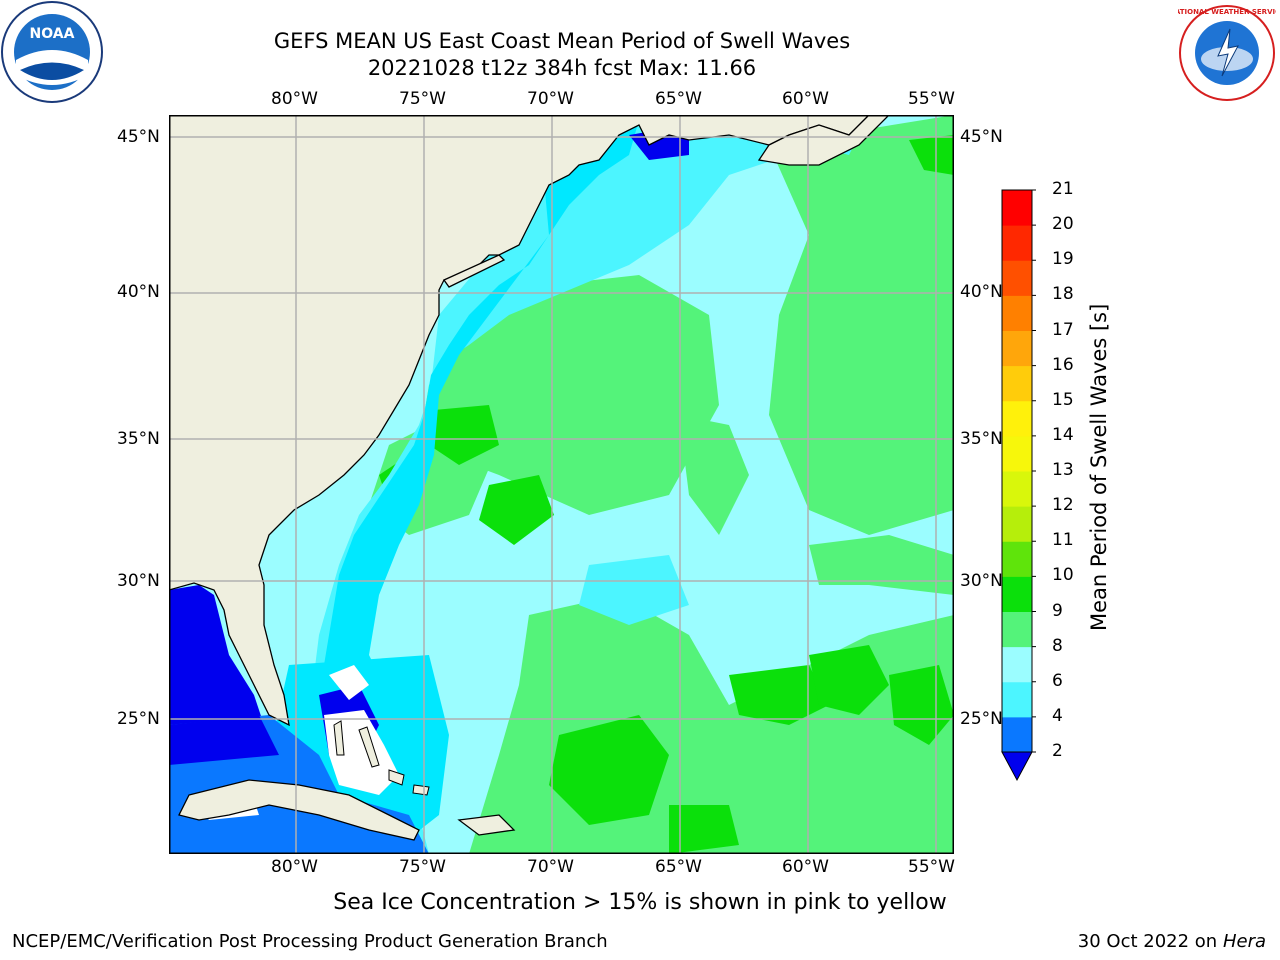 The image size is (1280, 960). Describe the element at coordinates (550, 99) in the screenshot. I see `lon-label-top: 70°W` at that location.